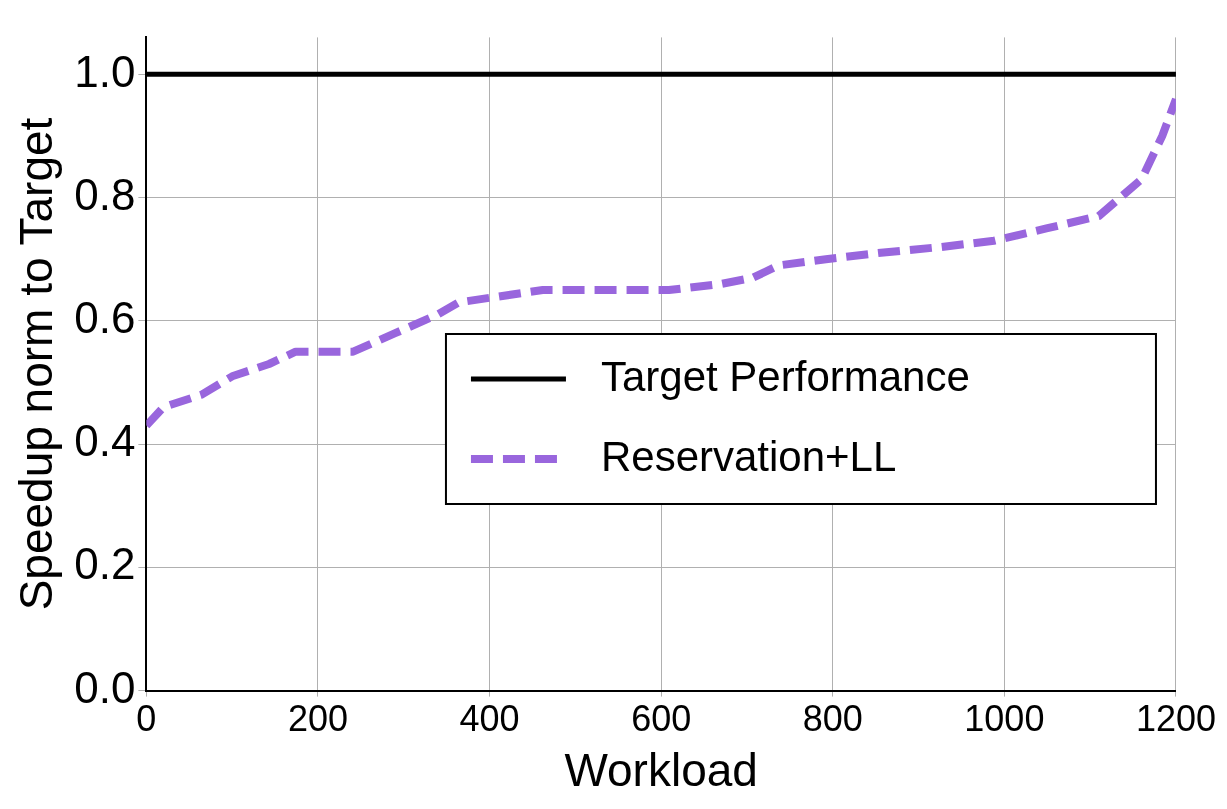  Describe the element at coordinates (105, 441) in the screenshot. I see `y-tick-label: 0.4` at that location.